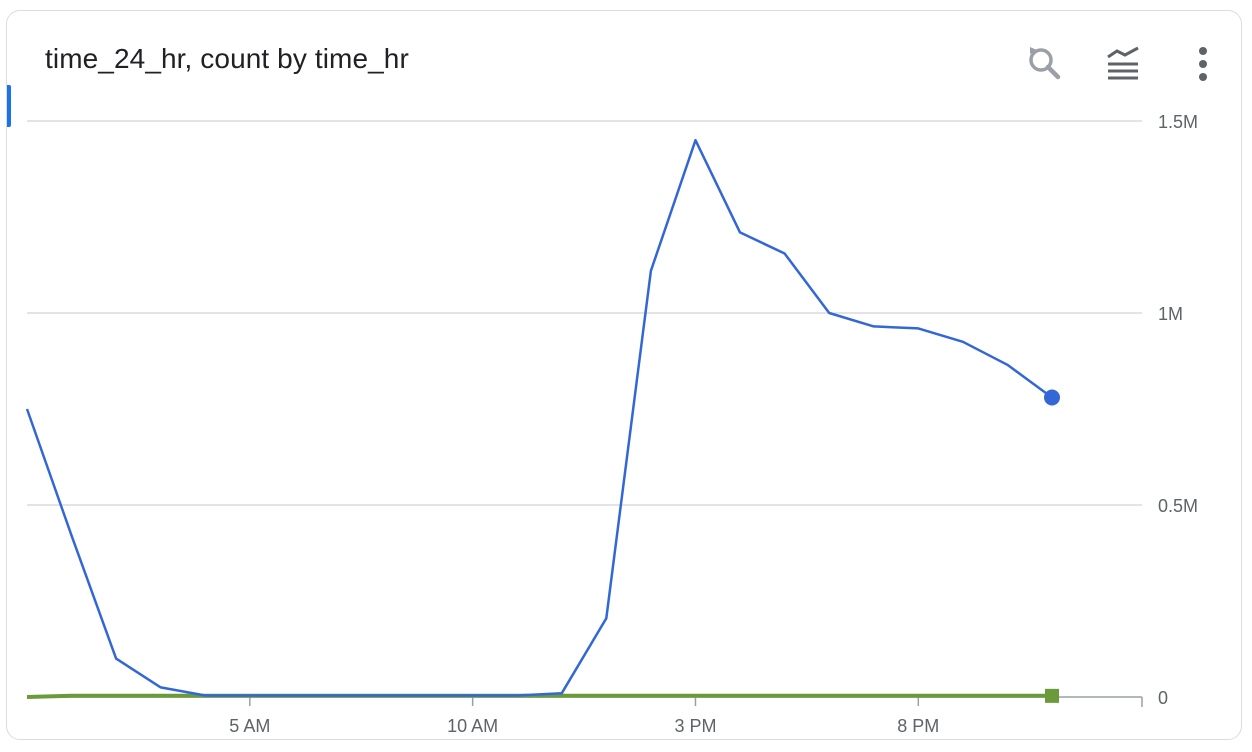 This screenshot has height=752, width=1252. Describe the element at coordinates (9, 106) in the screenshot. I see `selection-accent` at that location.